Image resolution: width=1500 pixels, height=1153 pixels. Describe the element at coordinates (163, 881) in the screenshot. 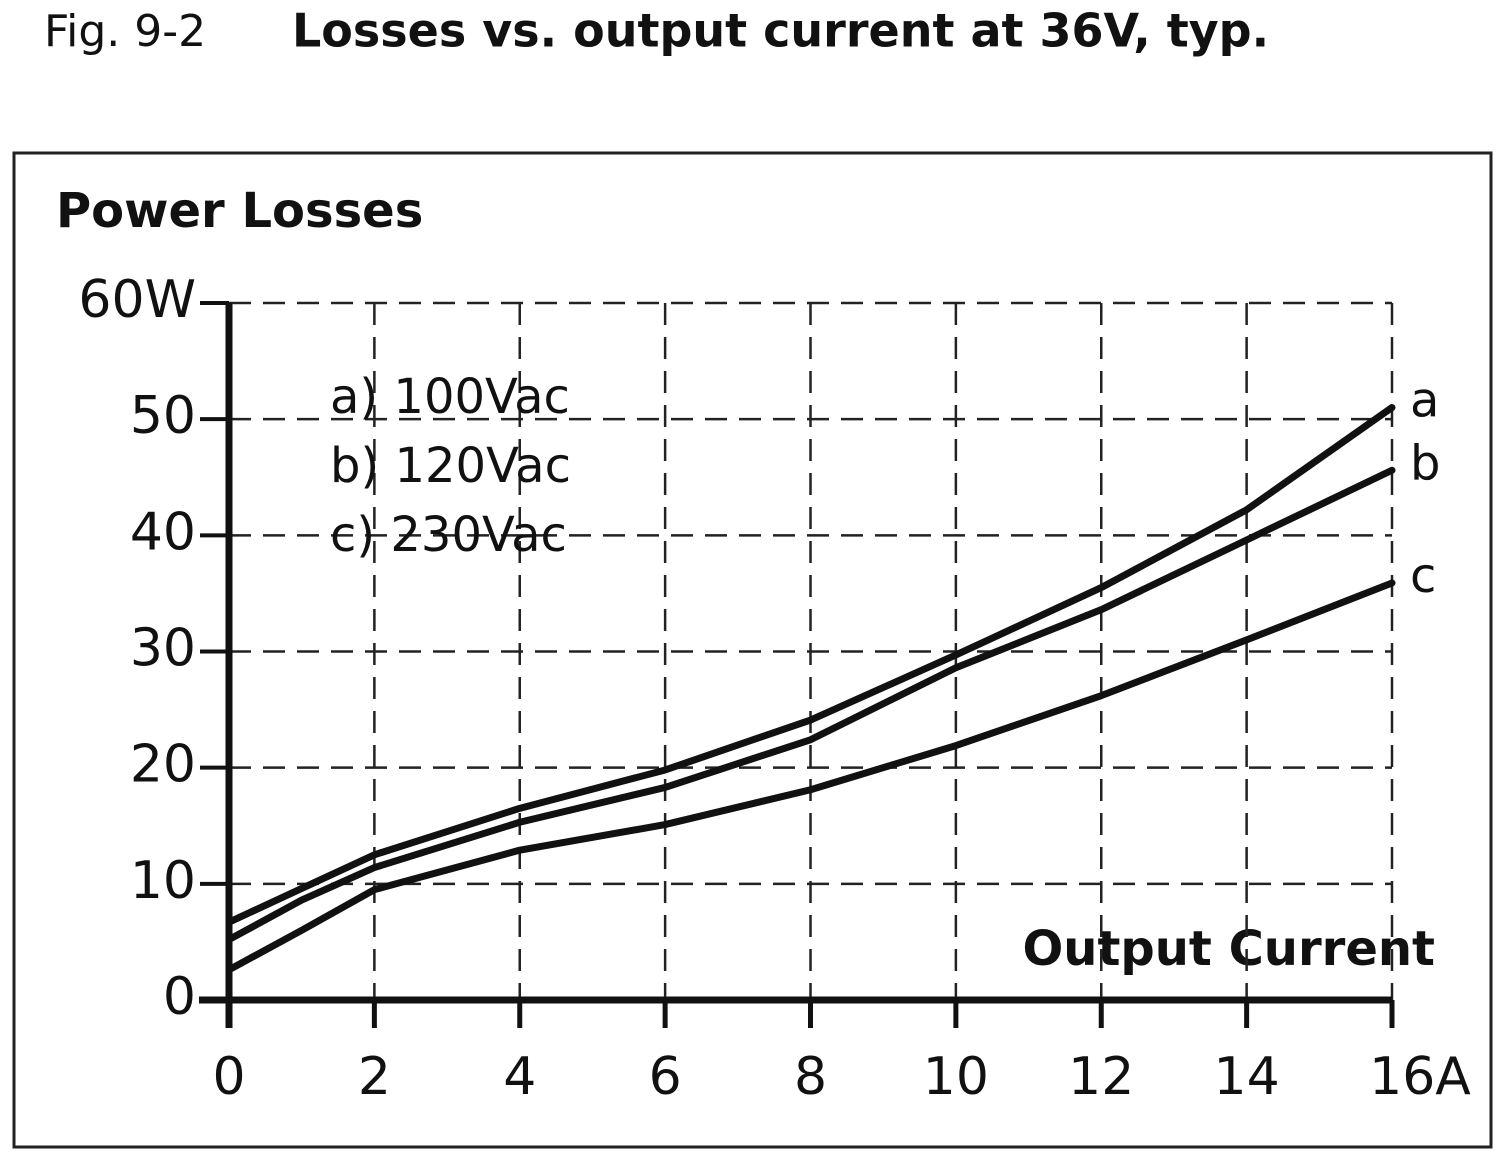

I see `y-tick-label: 10` at that location.